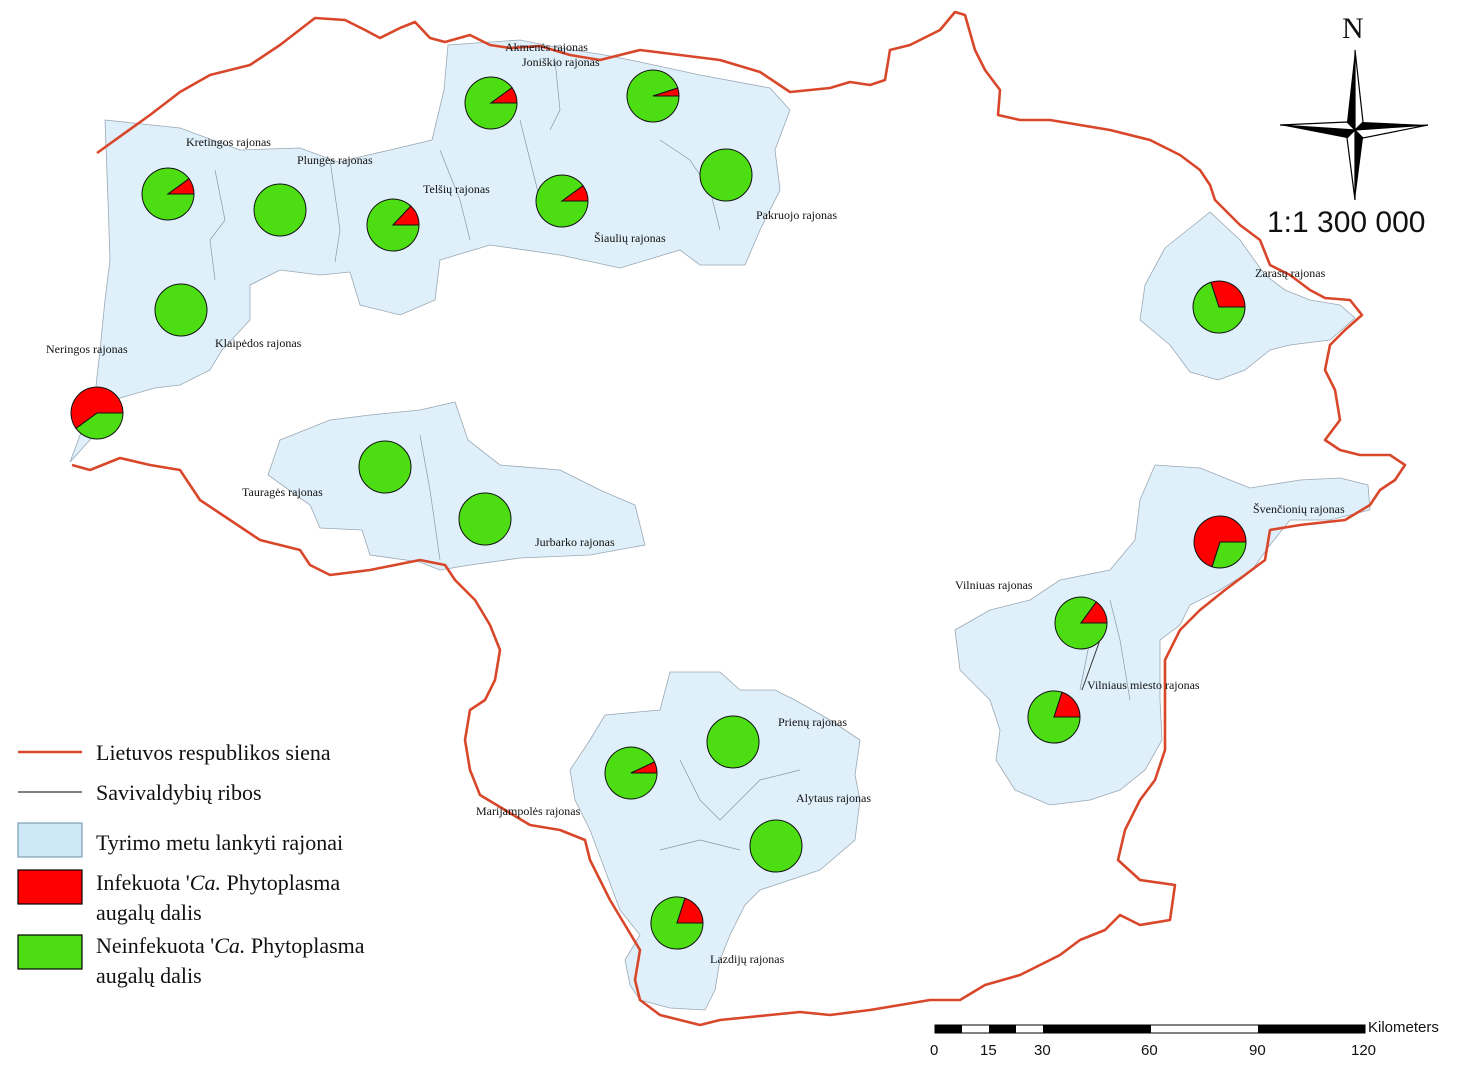 The height and width of the screenshot is (1065, 1461). What do you see at coordinates (1403, 1027) in the screenshot?
I see `scale-unit: Kilometers` at bounding box center [1403, 1027].